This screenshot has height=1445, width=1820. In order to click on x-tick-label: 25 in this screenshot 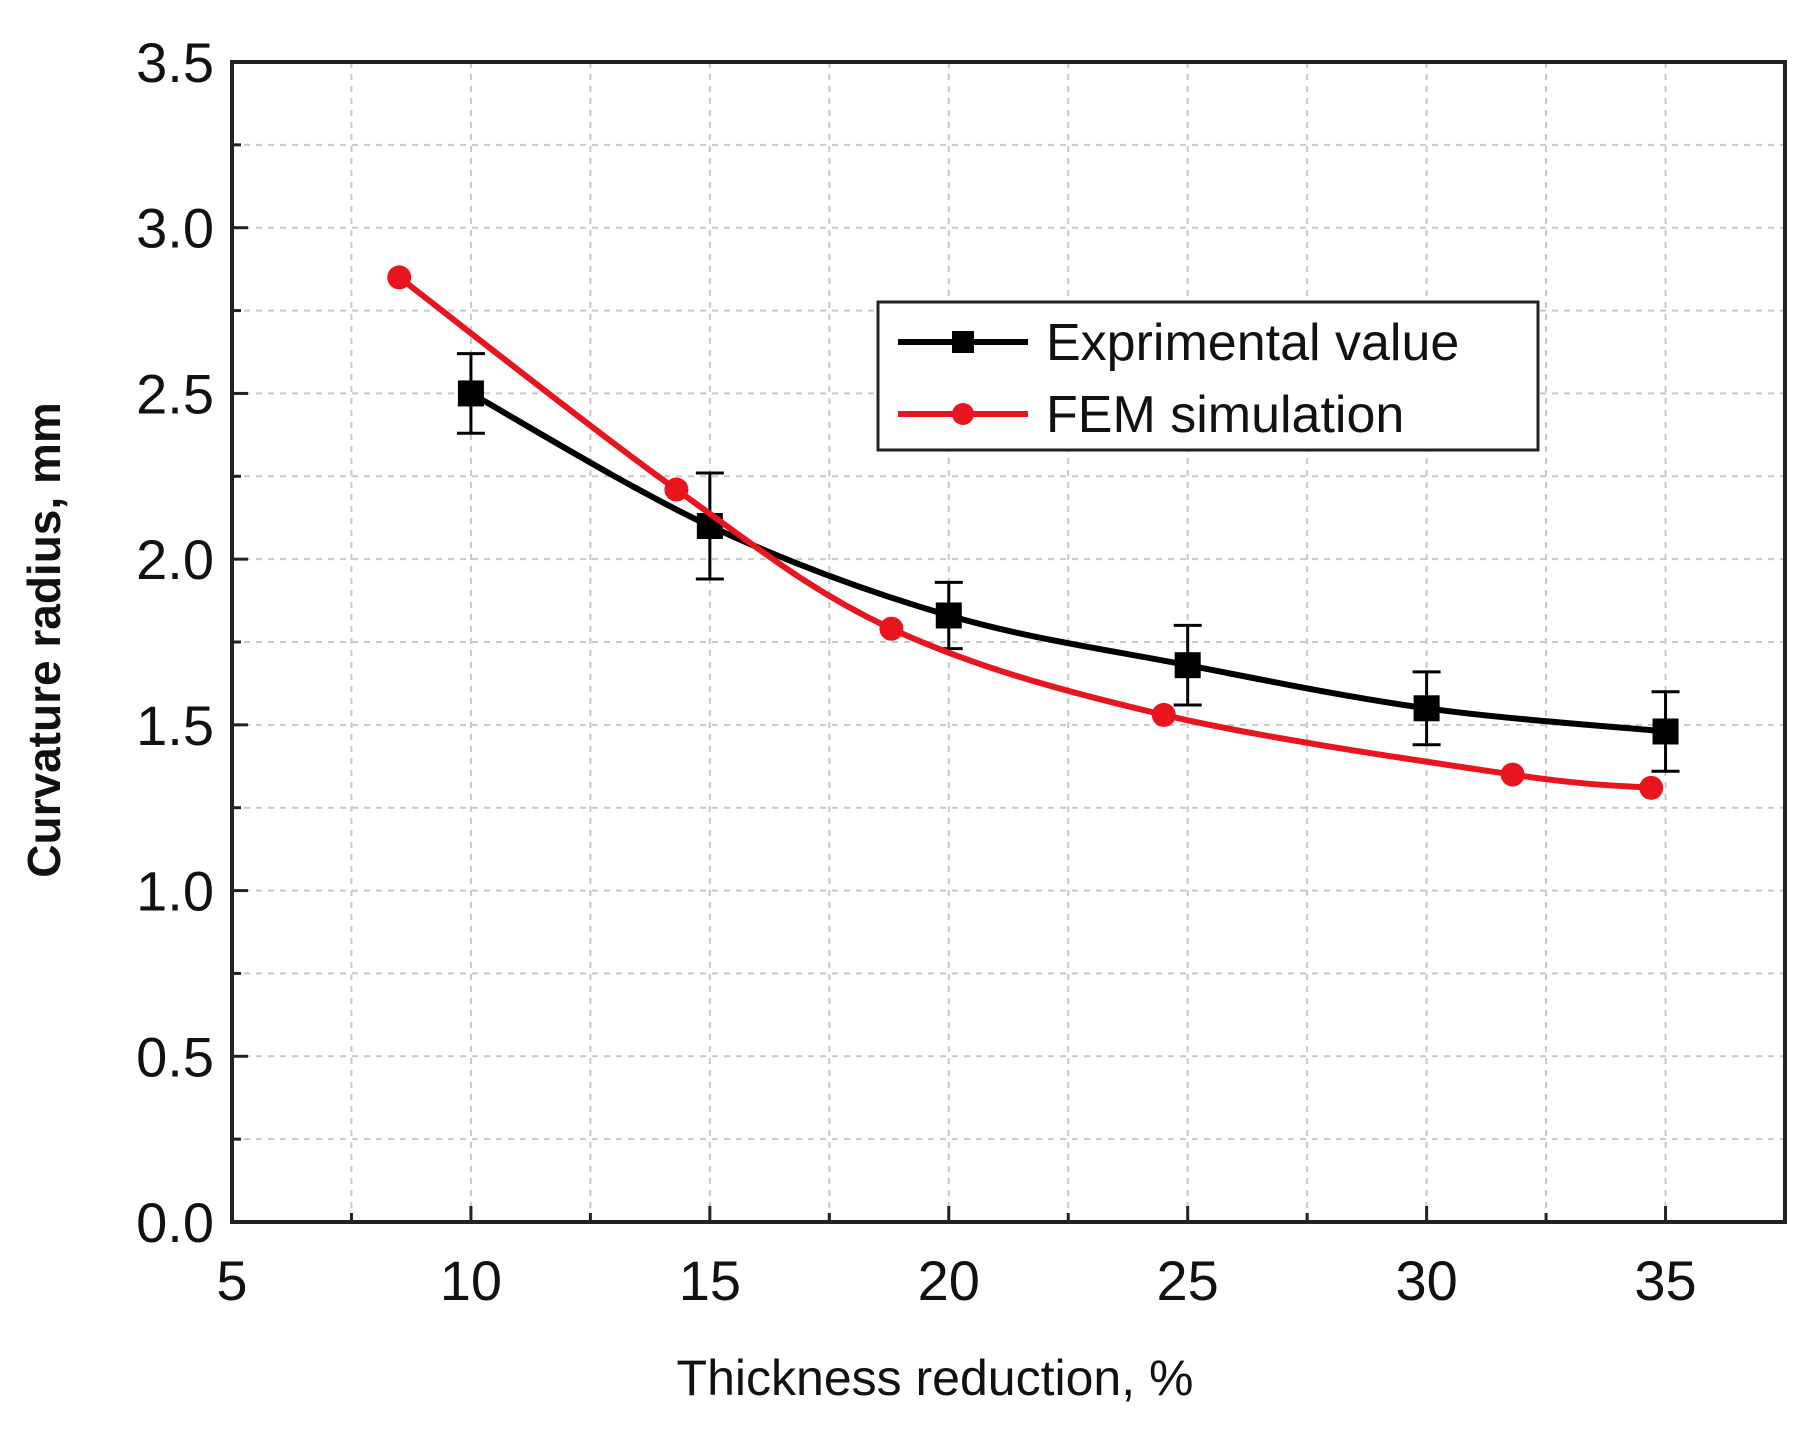, I will do `click(1188, 1280)`.